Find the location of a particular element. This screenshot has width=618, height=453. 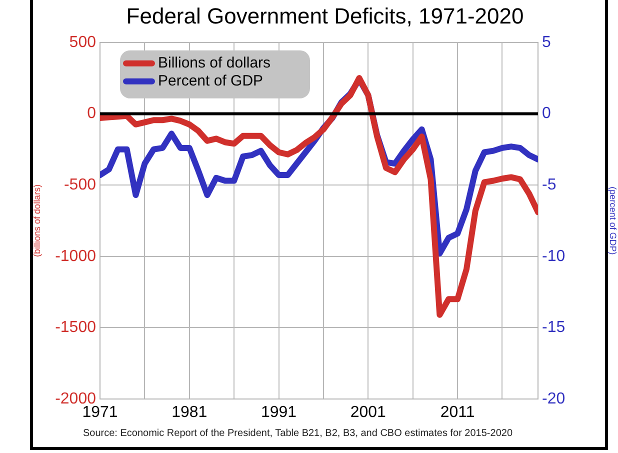

y2-tick-label: -10 is located at coordinates (554, 256).